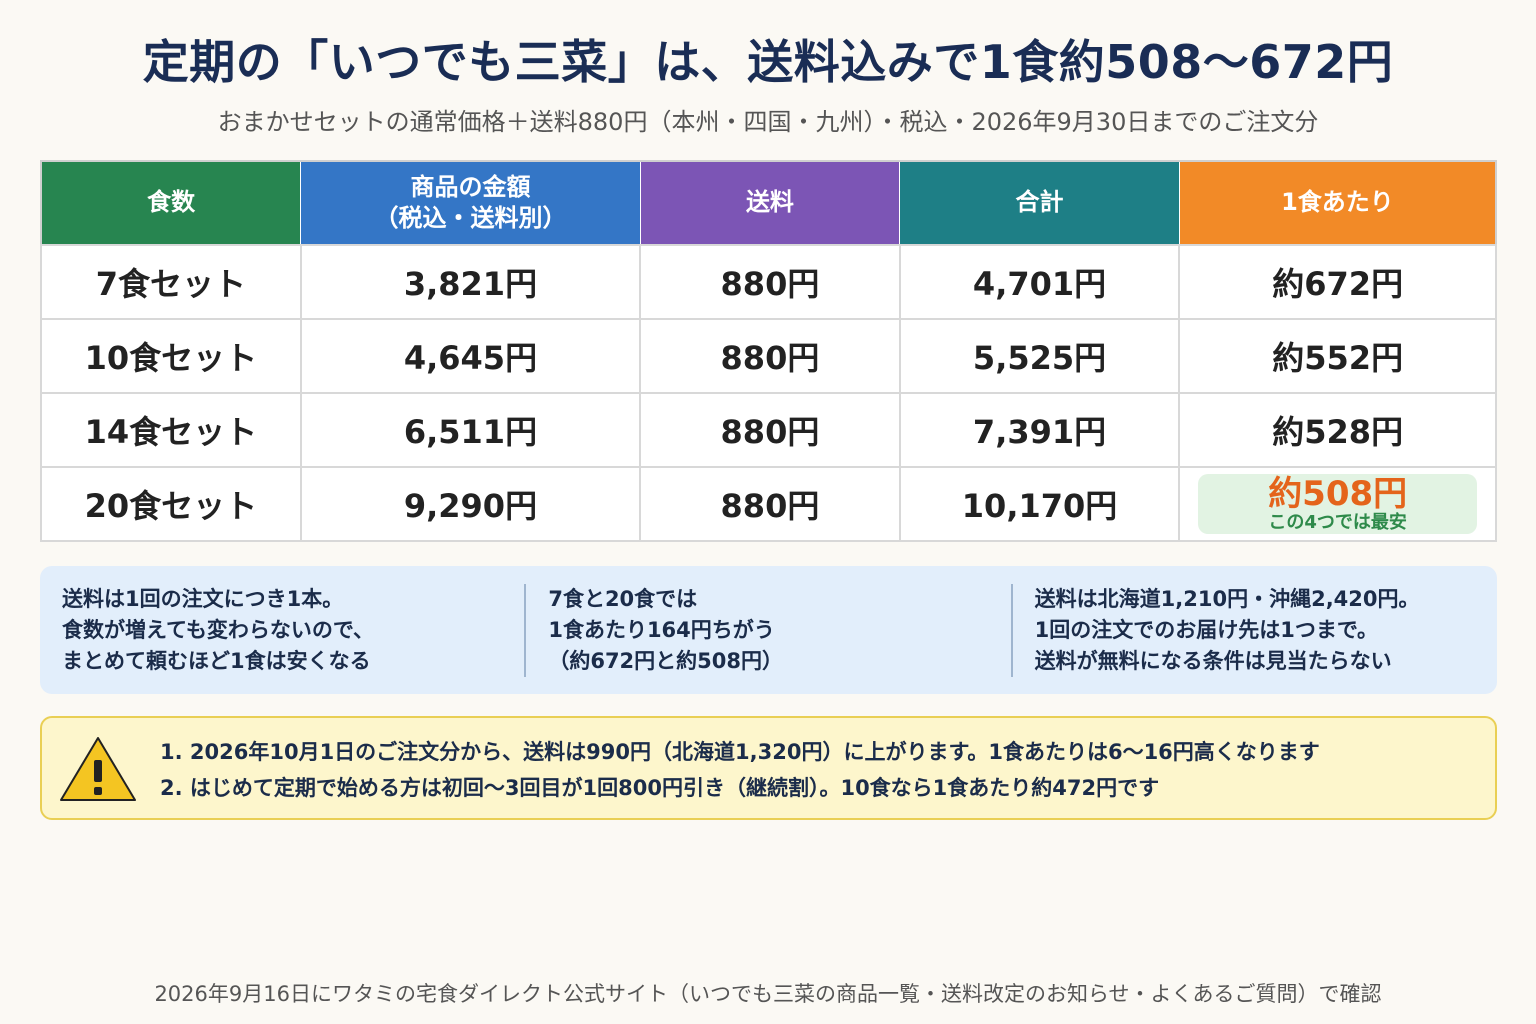 The height and width of the screenshot is (1024, 1536). I want to click on table-row: 7食セット 3,821円 880円 4,701円 約672円, so click(768, 282).